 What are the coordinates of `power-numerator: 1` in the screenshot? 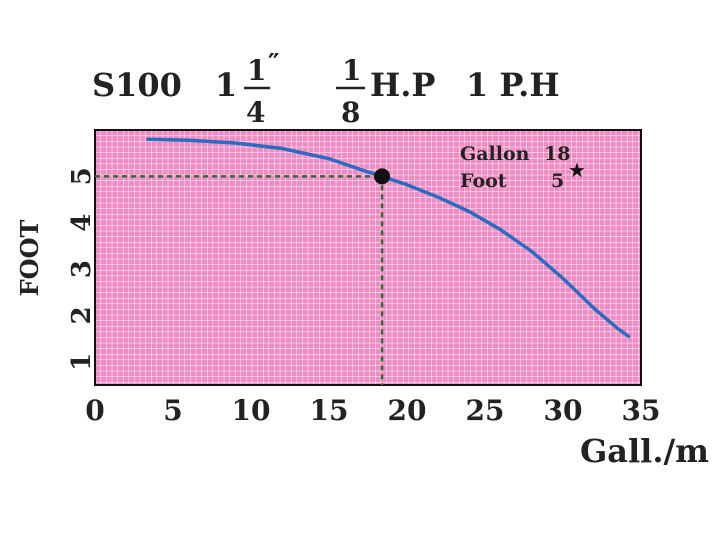 It's located at (351, 70).